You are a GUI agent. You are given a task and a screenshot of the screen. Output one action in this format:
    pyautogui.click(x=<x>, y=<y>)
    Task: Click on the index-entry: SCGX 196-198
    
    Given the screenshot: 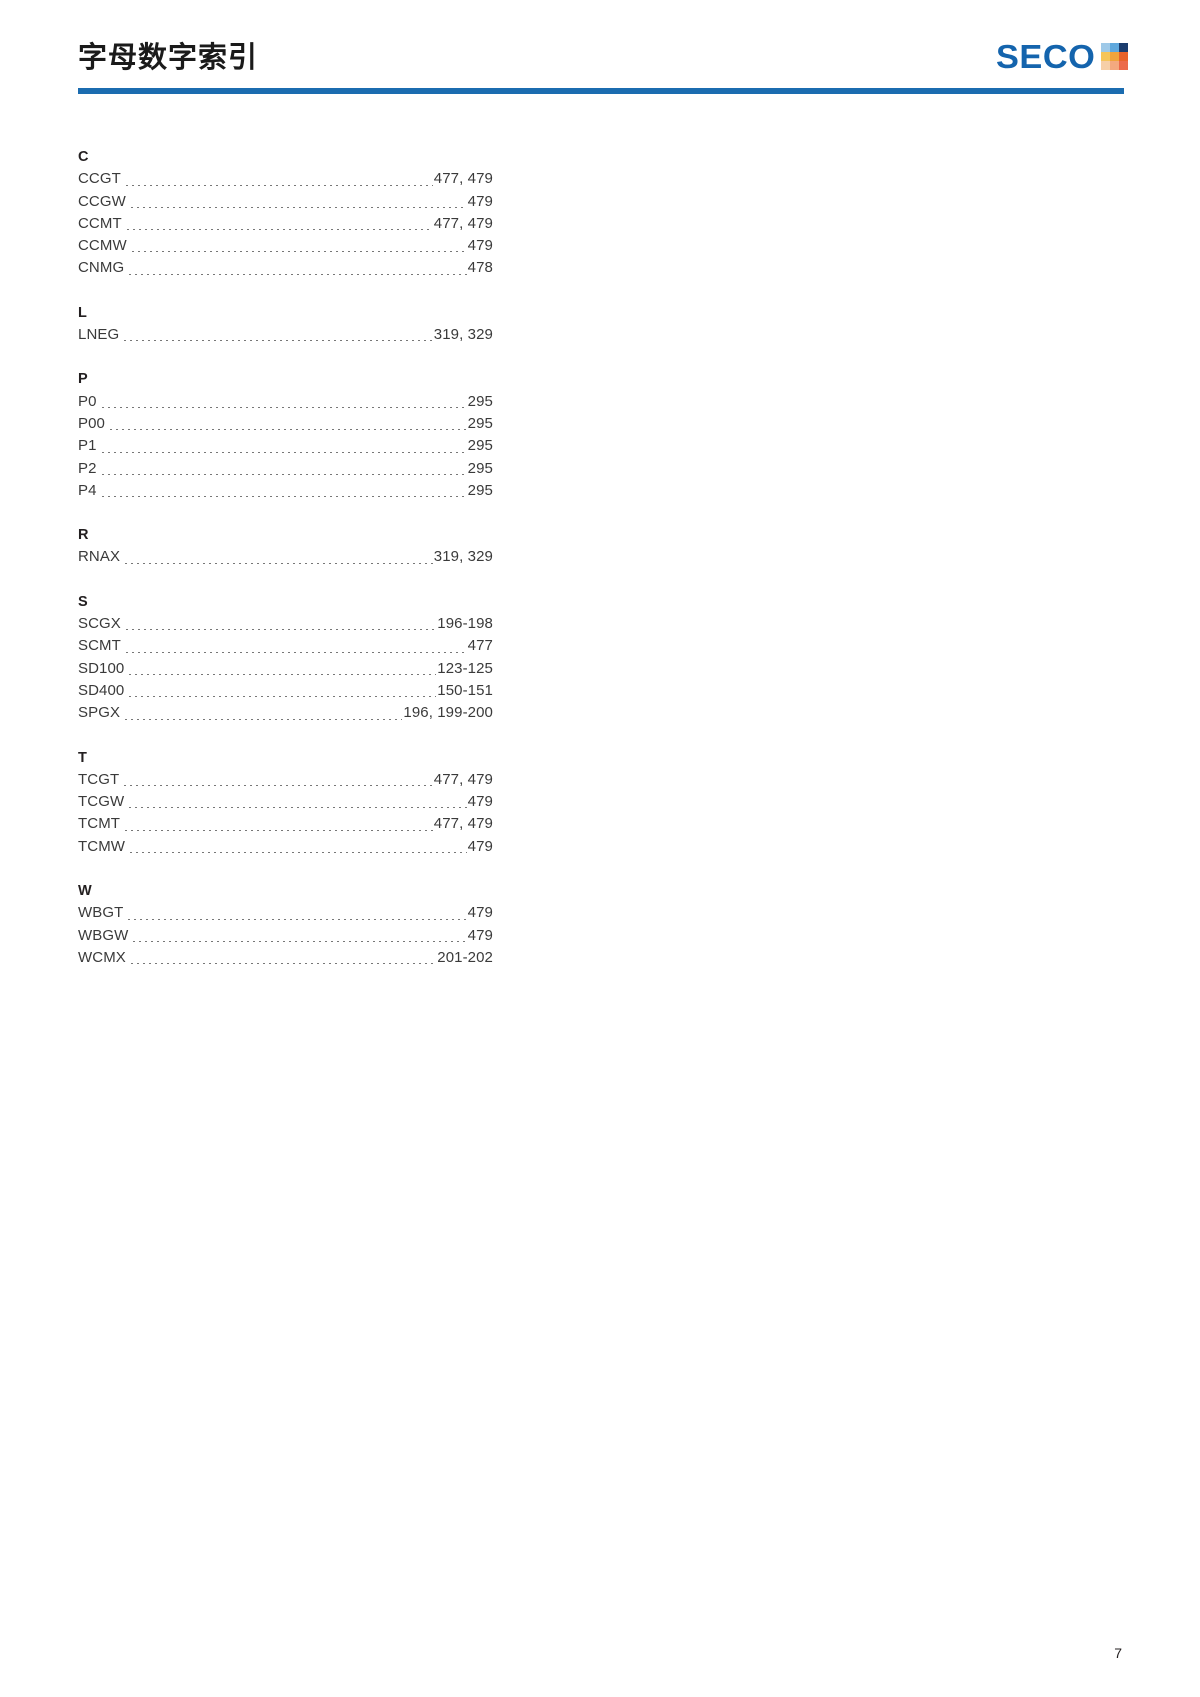 What is the action you would take?
    pyautogui.click(x=285, y=624)
    